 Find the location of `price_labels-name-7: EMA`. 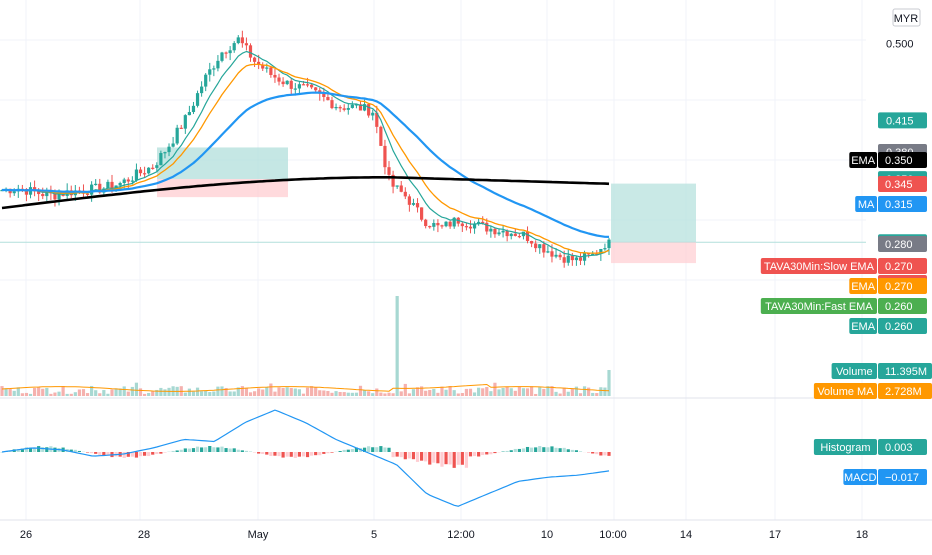

price_labels-name-7: EMA is located at coordinates (863, 327).